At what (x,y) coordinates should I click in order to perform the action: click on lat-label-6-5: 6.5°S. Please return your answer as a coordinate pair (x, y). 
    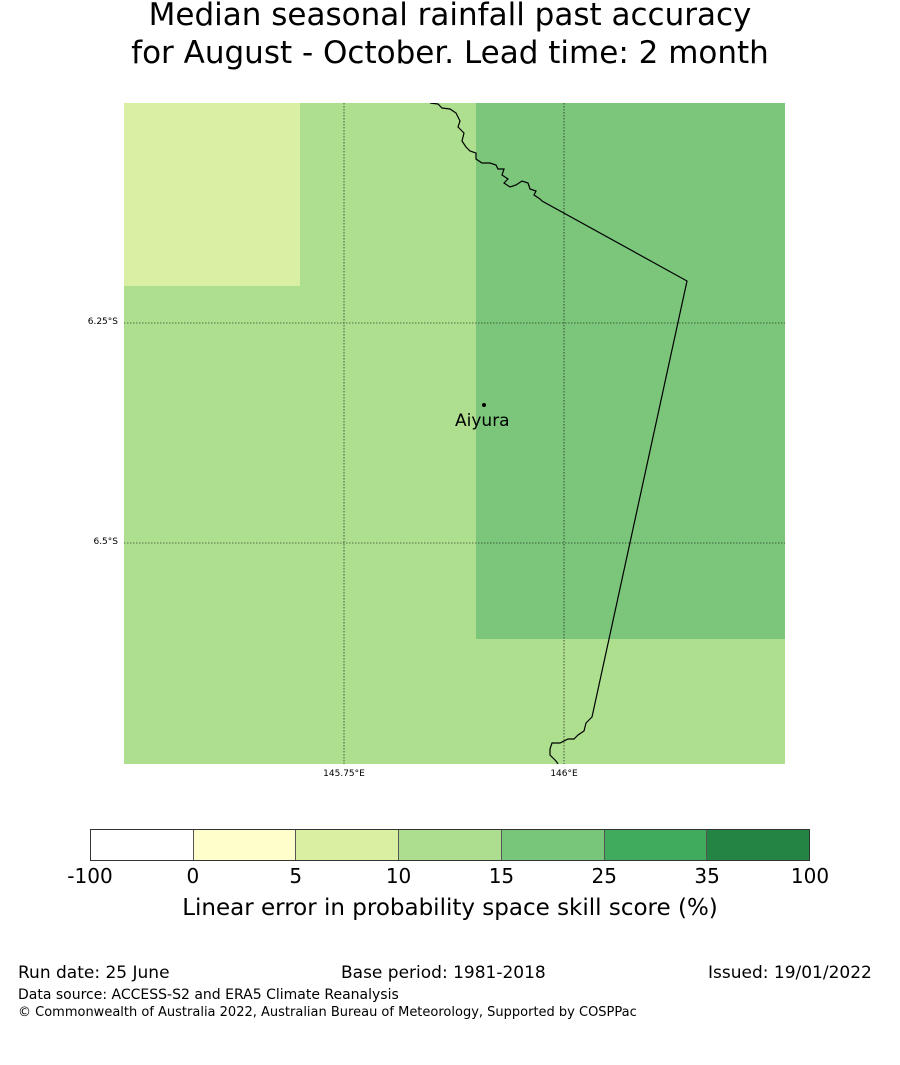
    Looking at the image, I should click on (105, 542).